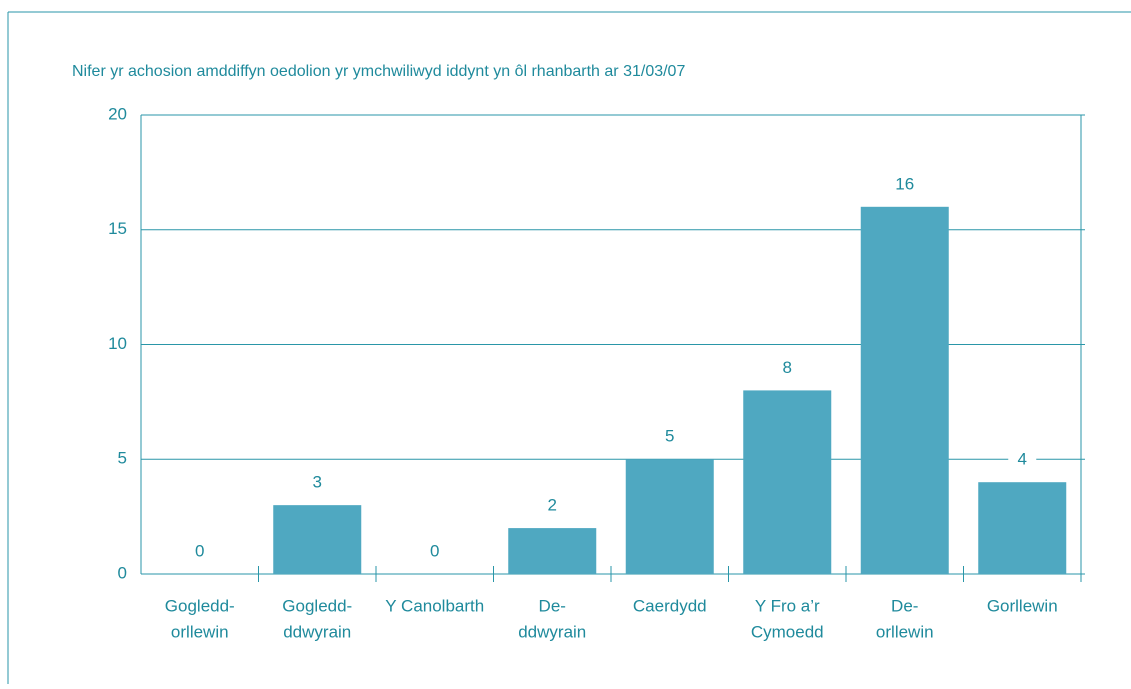 The height and width of the screenshot is (689, 1131). I want to click on value-label: 4, so click(1022, 459).